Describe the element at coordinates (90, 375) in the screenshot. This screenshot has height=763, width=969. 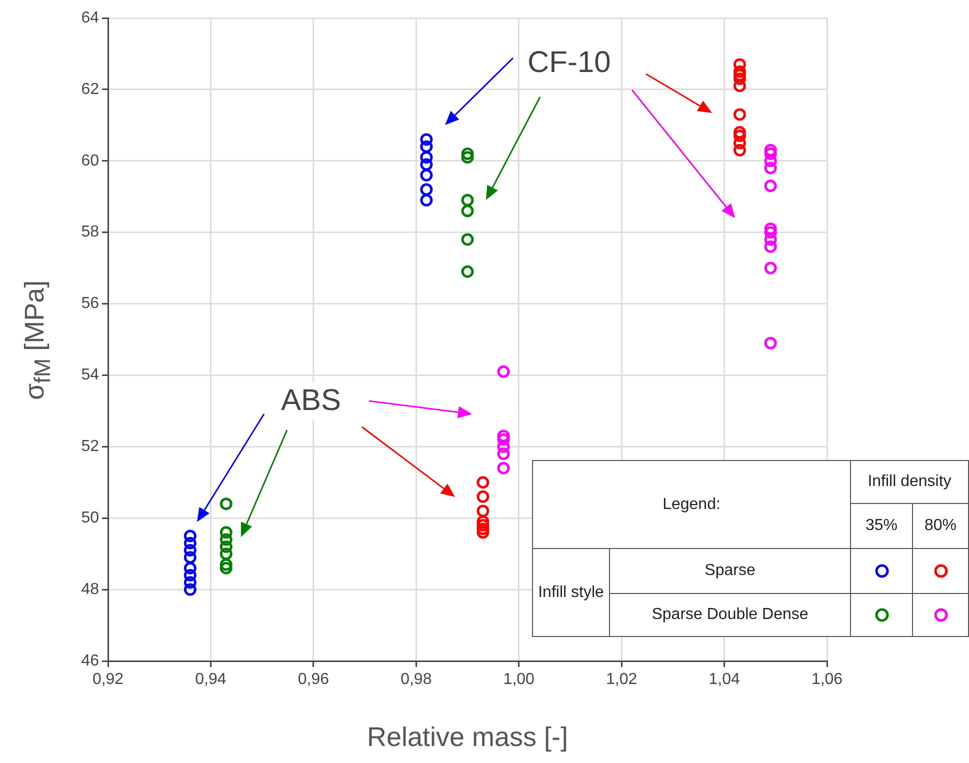
I see `y-tick-label: 54` at that location.